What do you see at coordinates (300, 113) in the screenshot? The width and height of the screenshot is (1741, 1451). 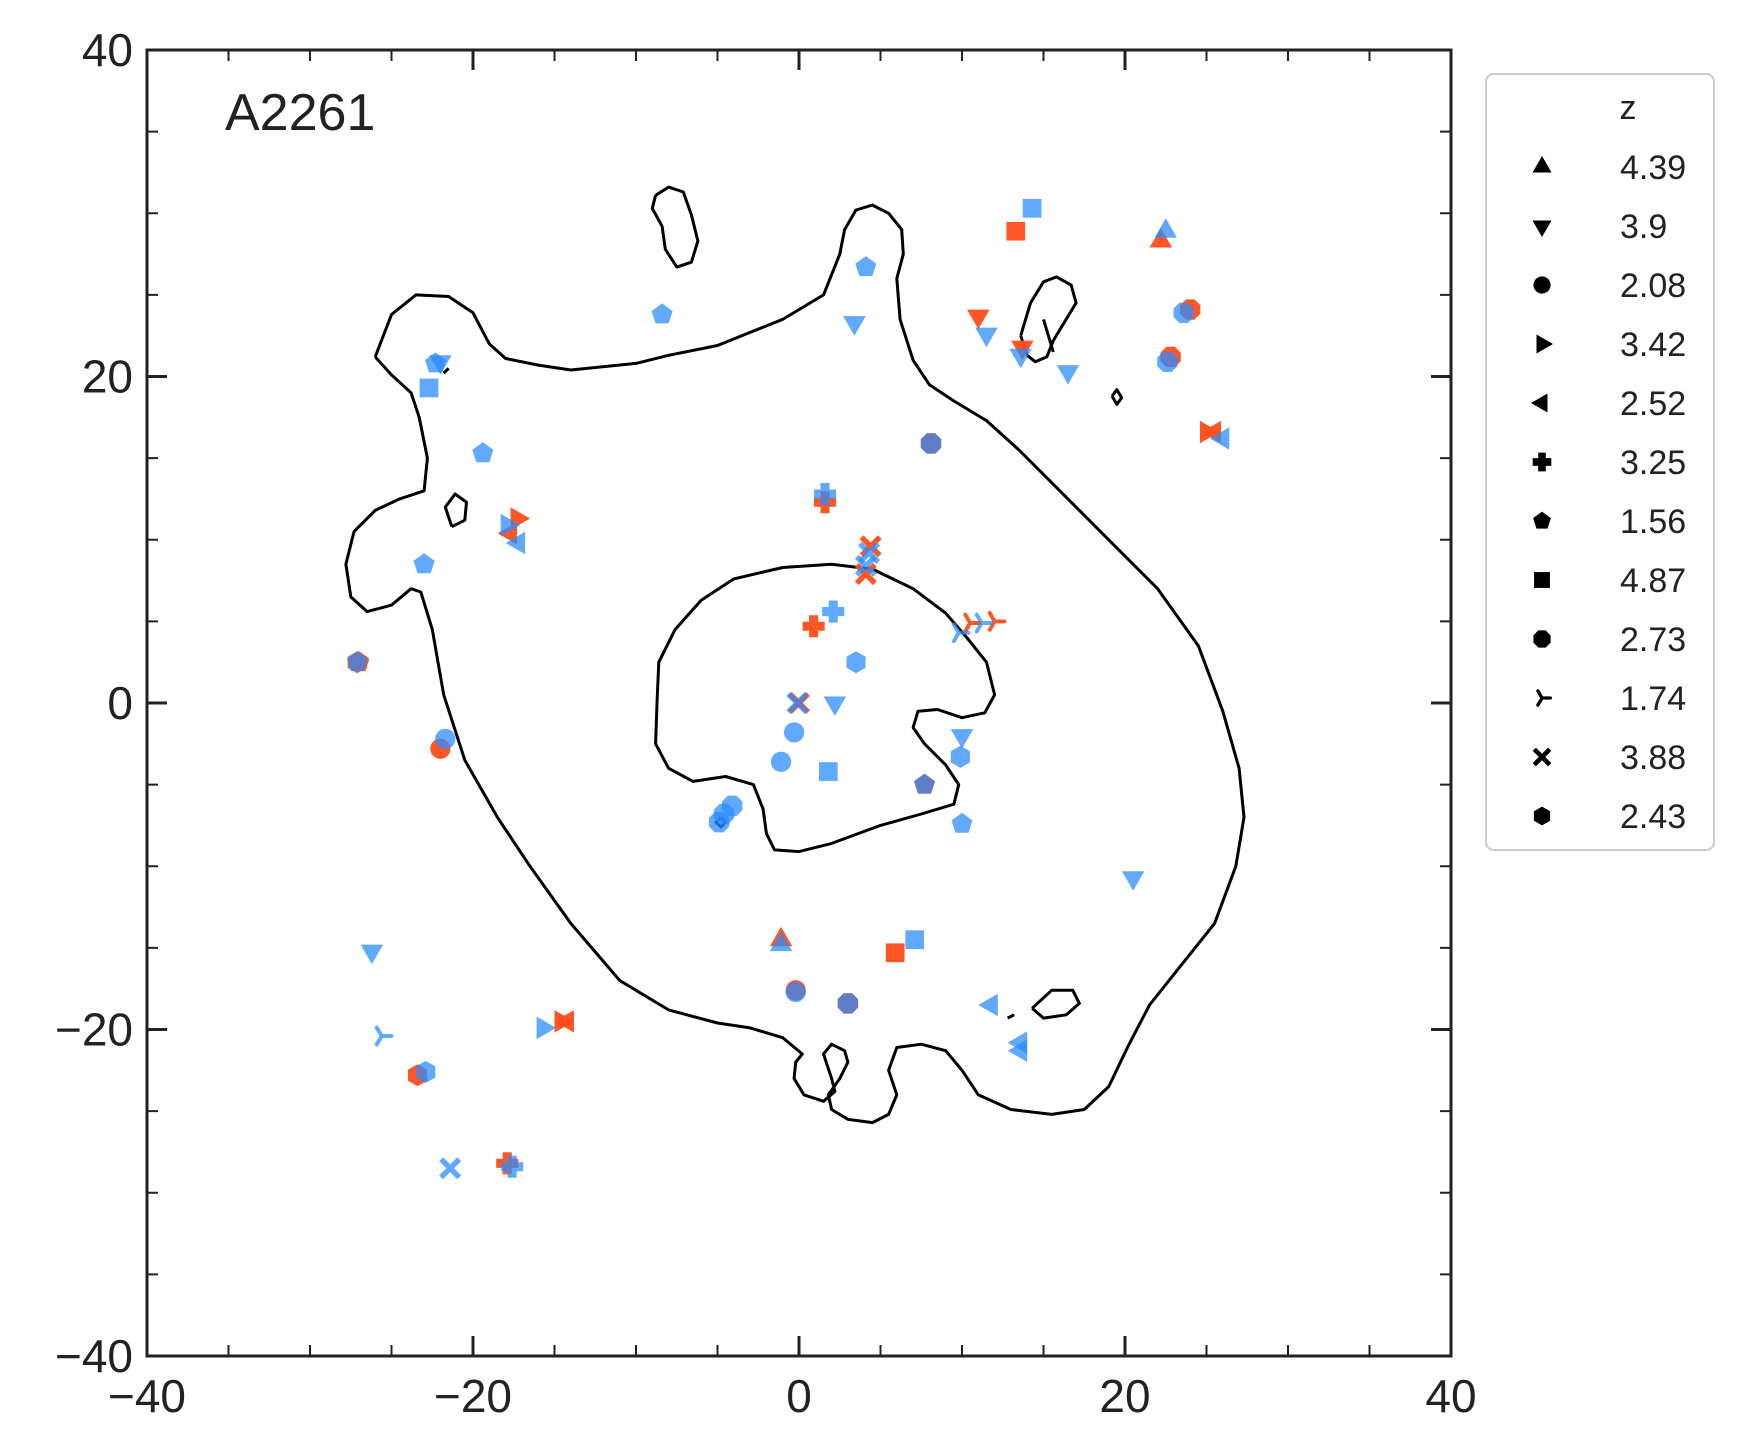 I see `panel-label: A2261` at bounding box center [300, 113].